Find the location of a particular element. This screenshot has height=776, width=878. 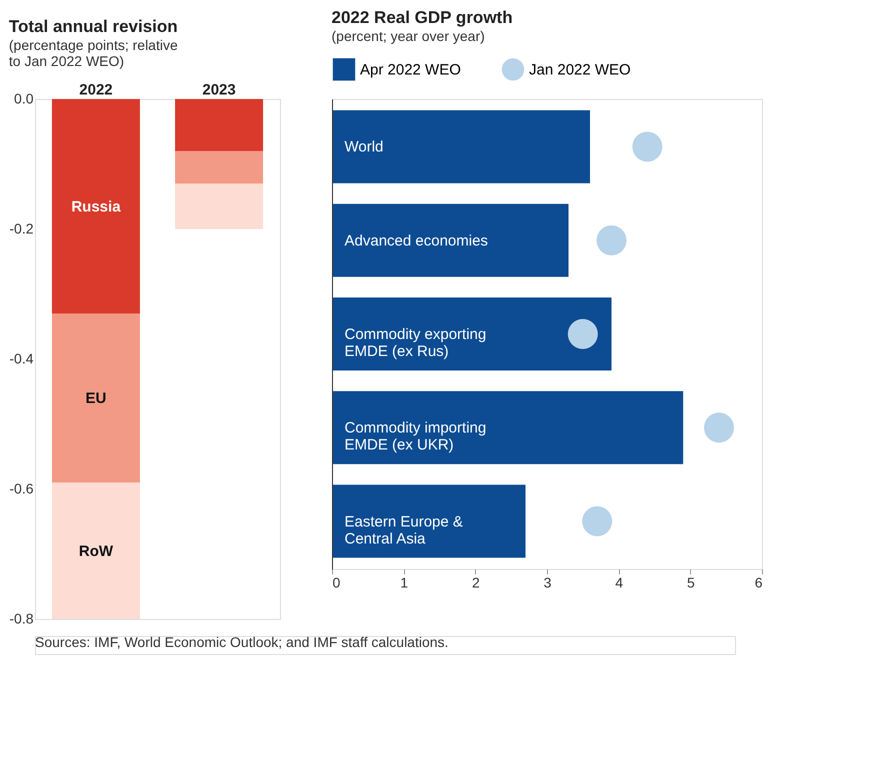

x-tick-label: 2022 is located at coordinates (96, 90).